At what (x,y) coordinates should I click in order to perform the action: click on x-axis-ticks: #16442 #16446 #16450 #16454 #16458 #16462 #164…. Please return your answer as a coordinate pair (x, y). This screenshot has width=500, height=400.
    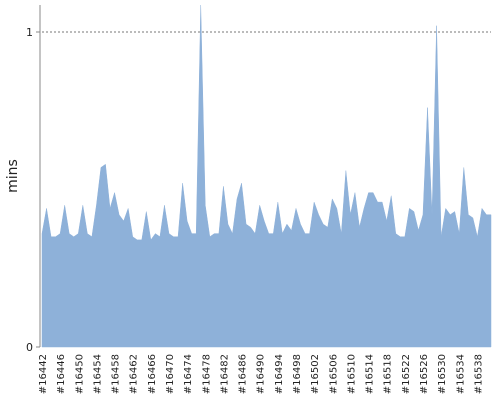
    Looking at the image, I should click on (261, 374).